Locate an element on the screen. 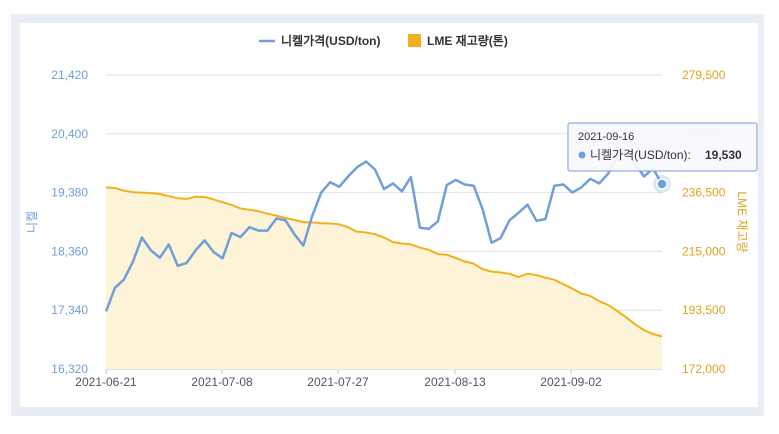 The width and height of the screenshot is (779, 434). hover-point is located at coordinates (662, 184).